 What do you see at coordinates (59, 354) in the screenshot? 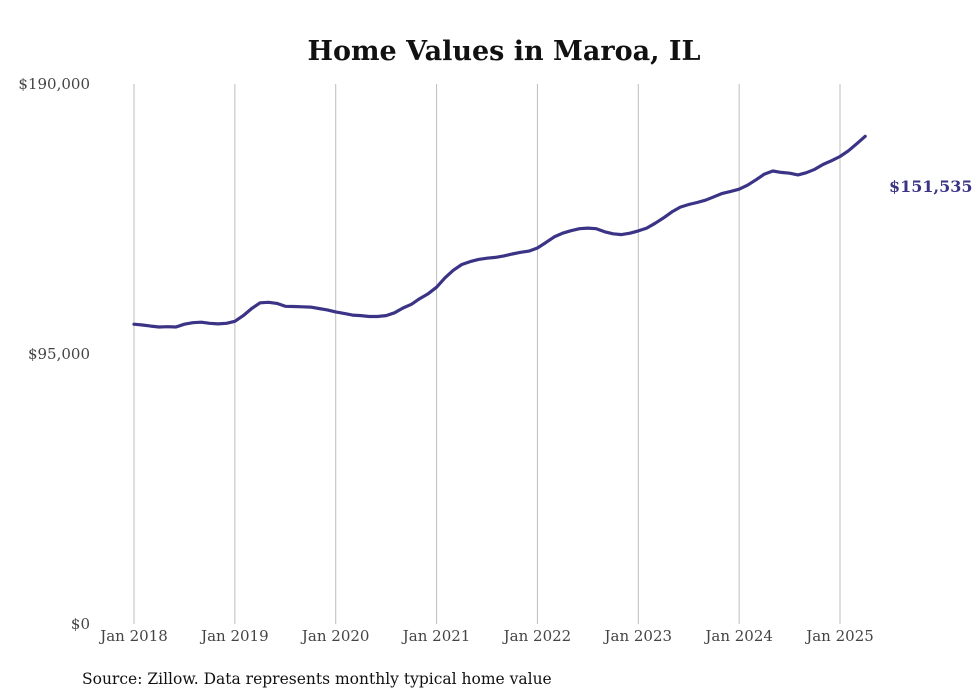
I see `y-tick-label: $95,000` at bounding box center [59, 354].